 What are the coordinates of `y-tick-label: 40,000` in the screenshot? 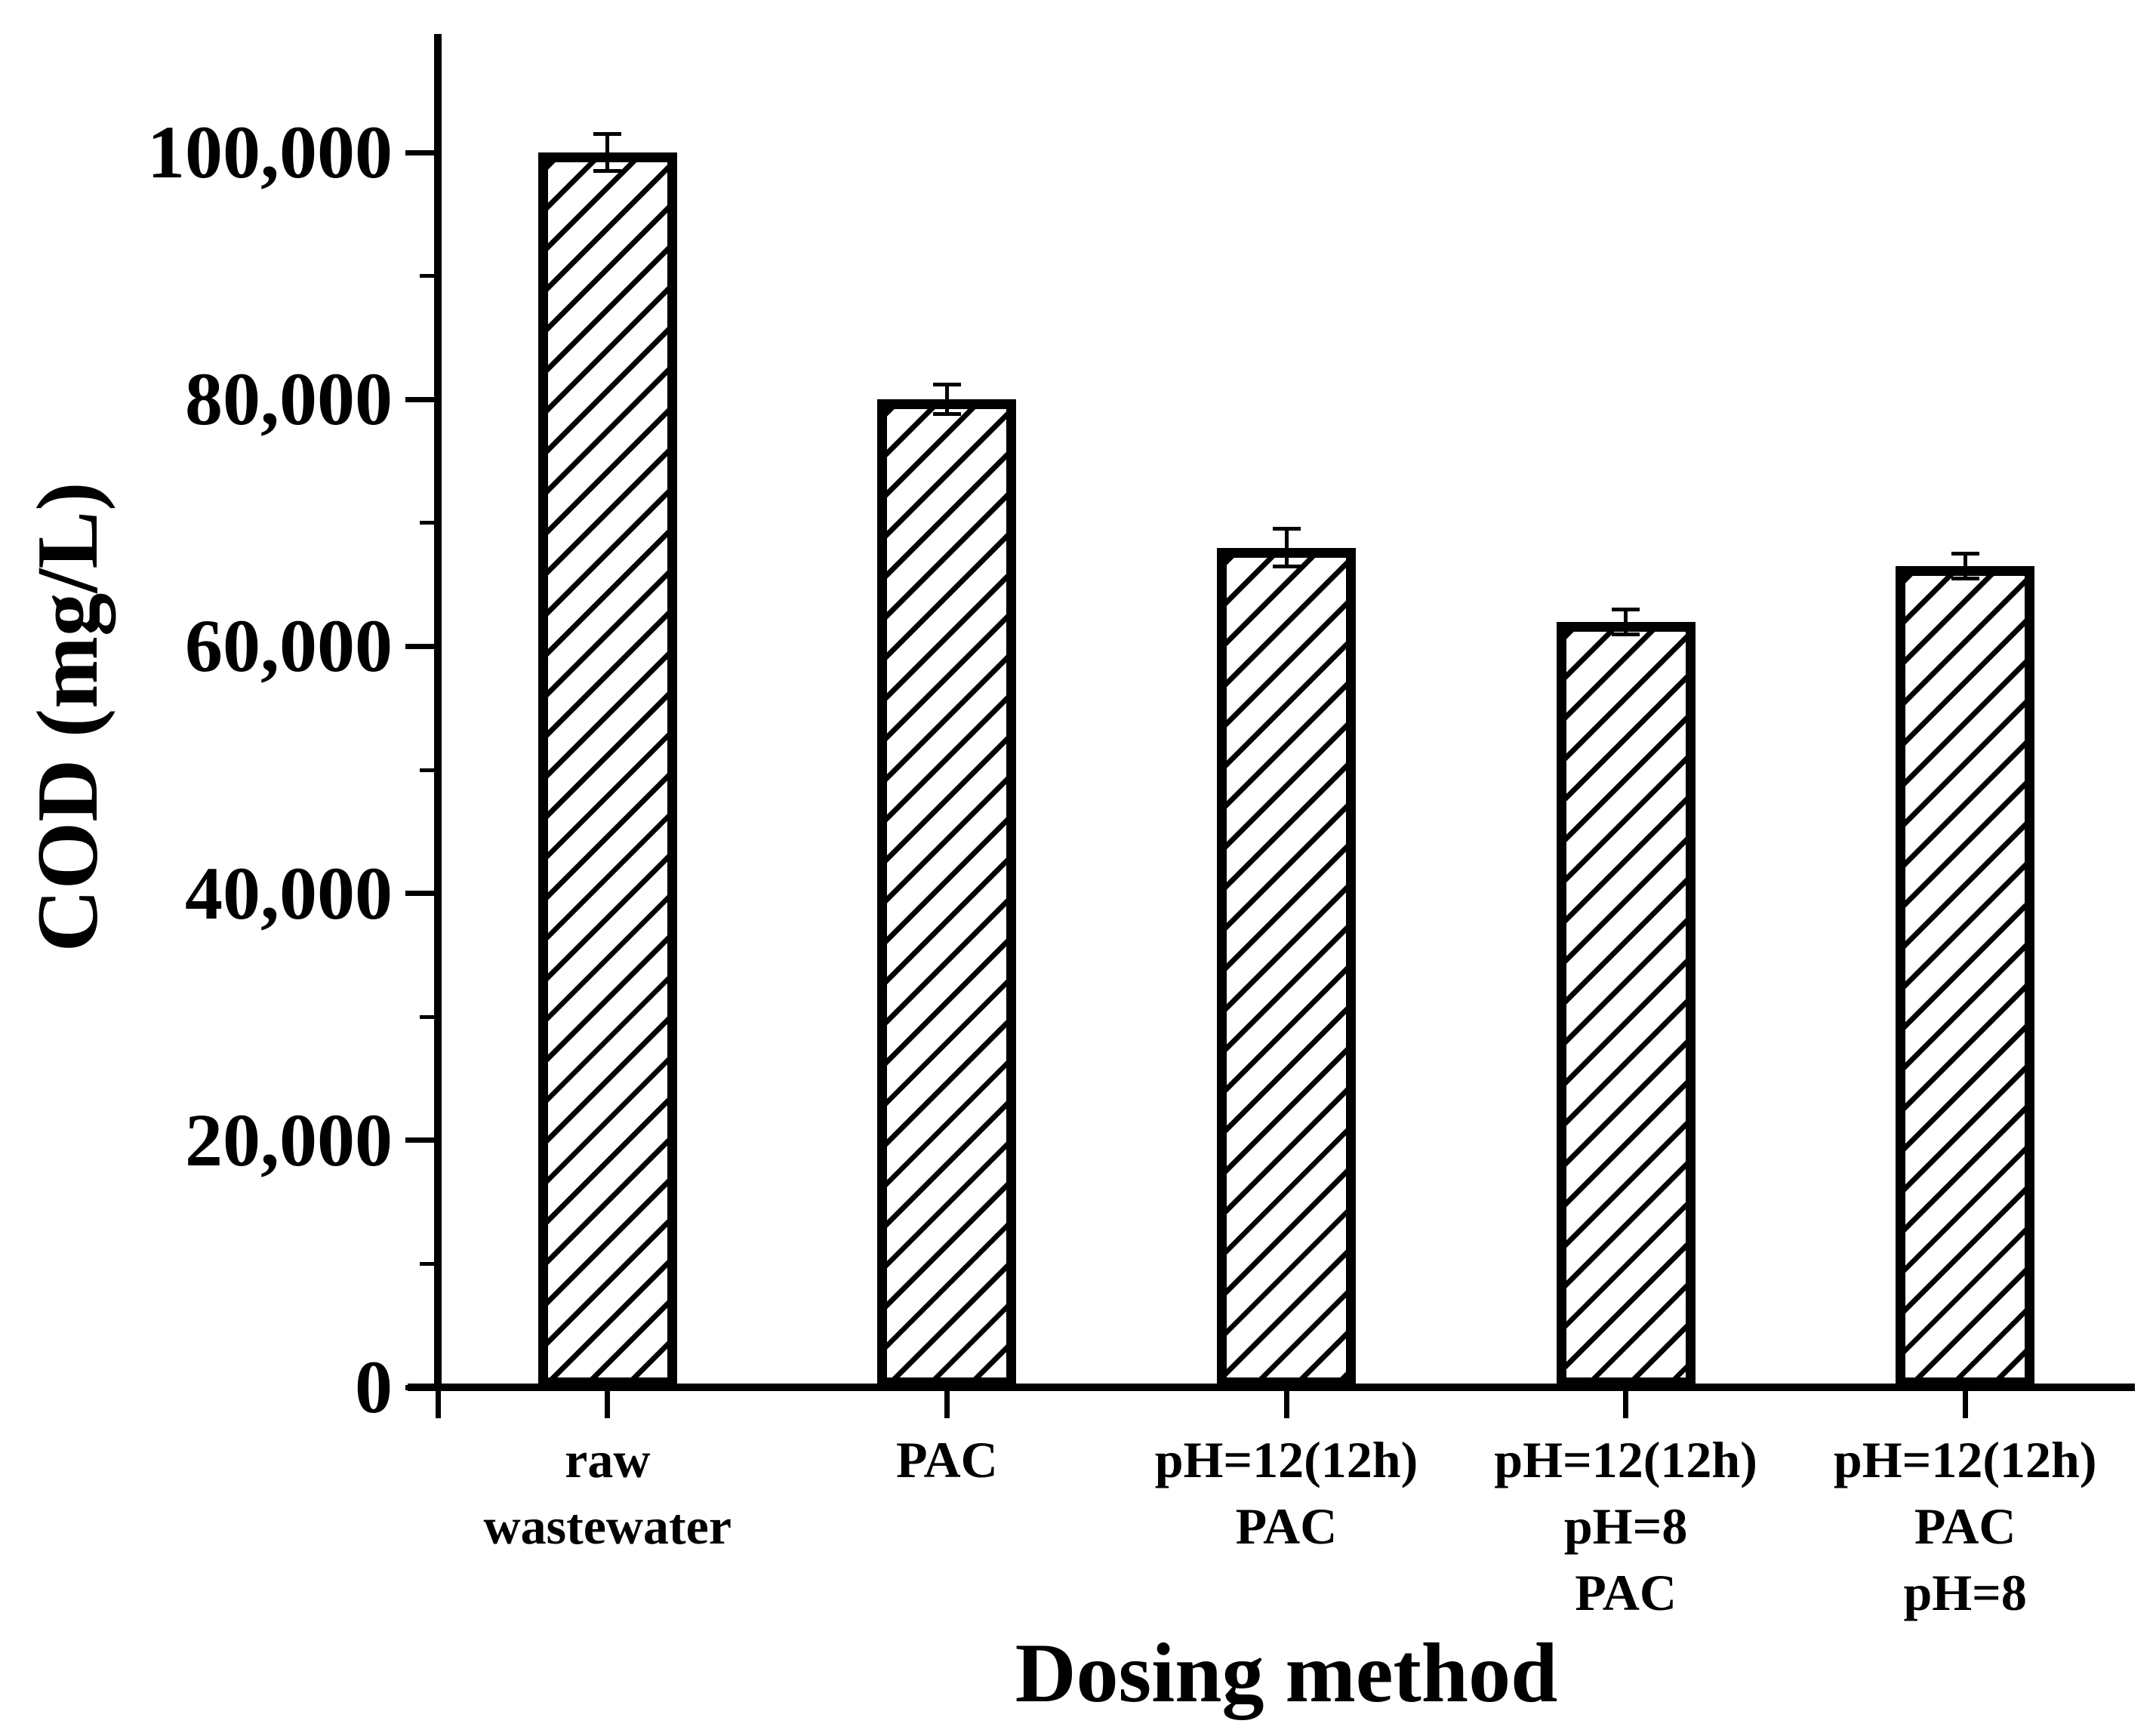 It's located at (289, 893).